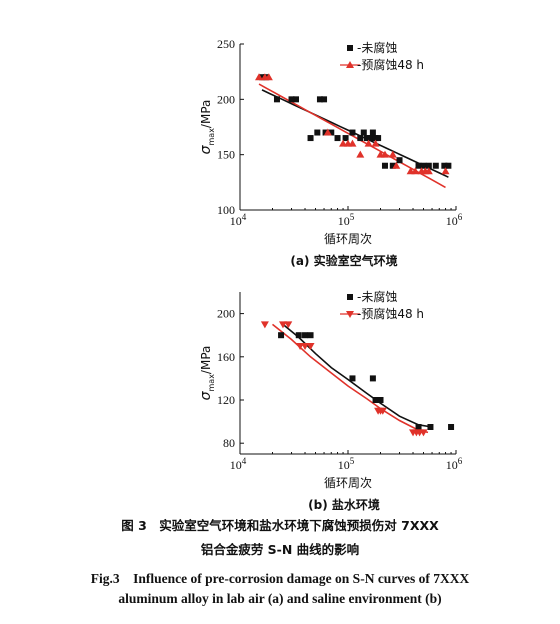  I want to click on y-tick-label: 250, so click(226, 44).